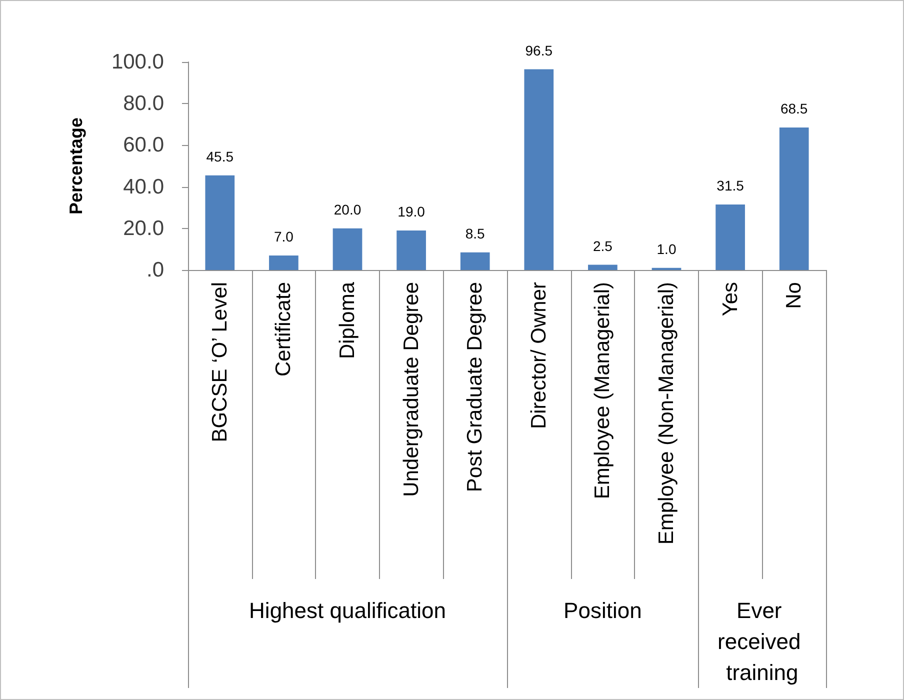 The height and width of the screenshot is (700, 904). What do you see at coordinates (475, 387) in the screenshot?
I see `x-tick-label: Post Graduate Degree` at bounding box center [475, 387].